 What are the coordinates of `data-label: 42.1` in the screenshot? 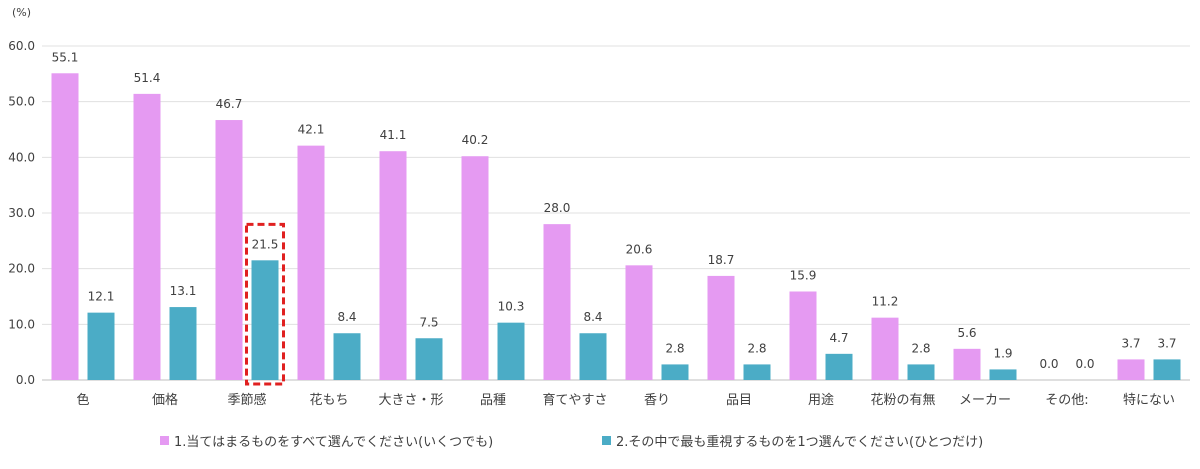 It's located at (311, 130).